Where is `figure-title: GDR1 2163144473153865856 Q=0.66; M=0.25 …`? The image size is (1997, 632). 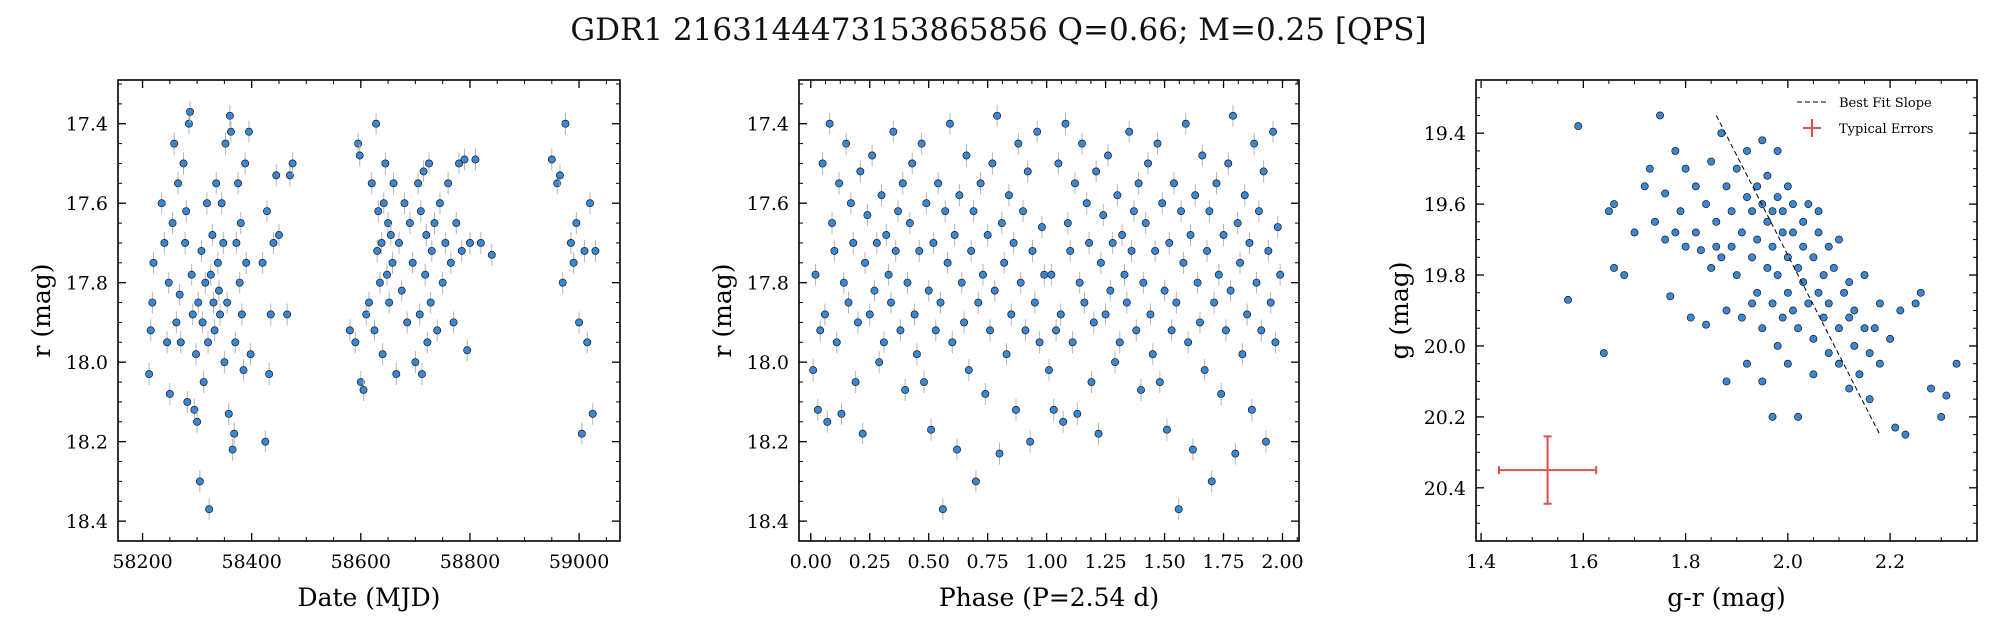 figure-title: GDR1 2163144473153865856 Q=0.66; M=0.25 … is located at coordinates (998, 30).